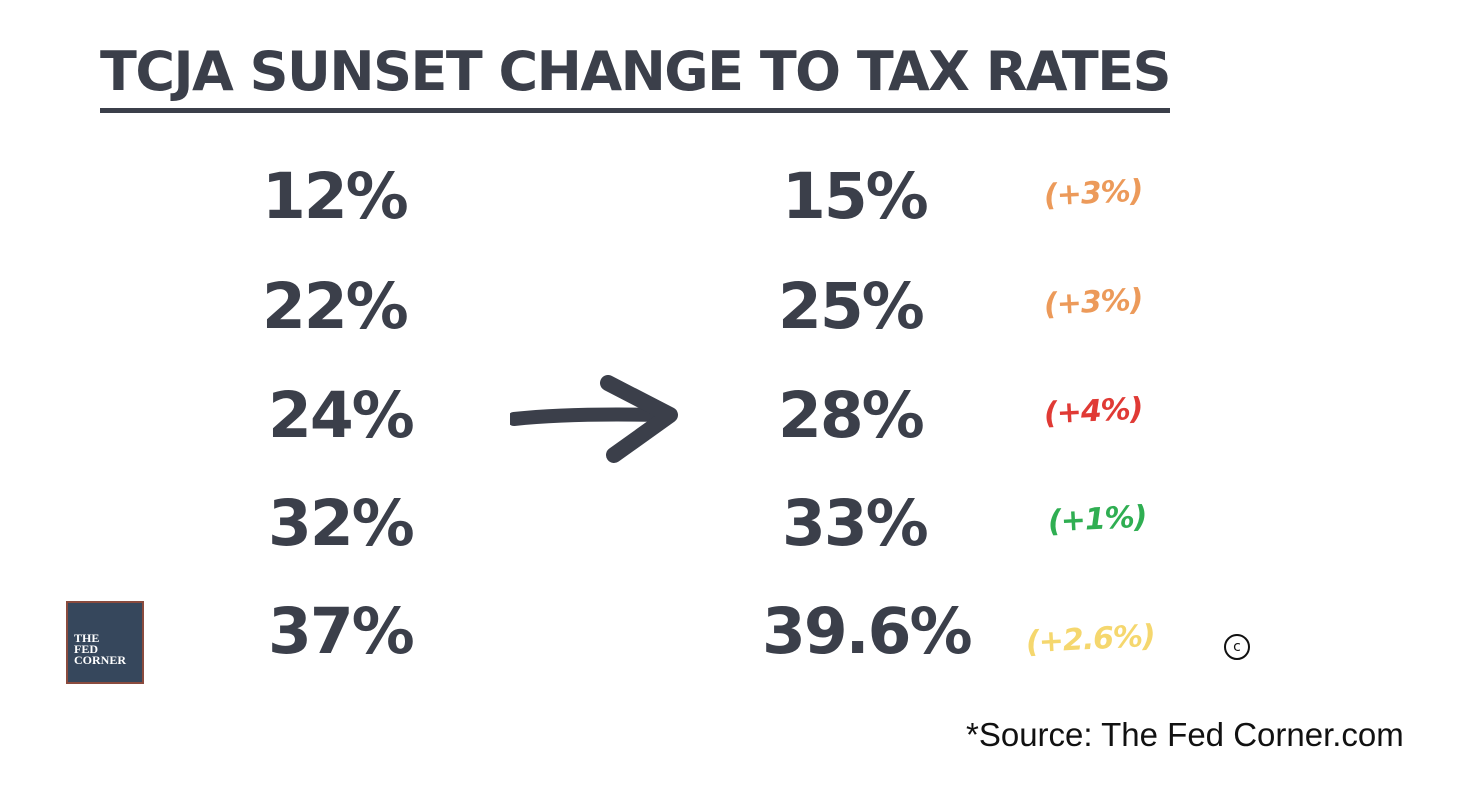 The height and width of the screenshot is (794, 1484). Describe the element at coordinates (594, 419) in the screenshot. I see `right-arrow-icon` at that location.